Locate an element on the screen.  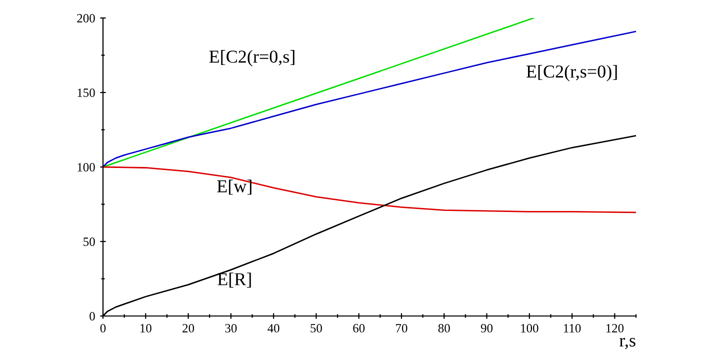
x-tick-label: 30 is located at coordinates (231, 328).